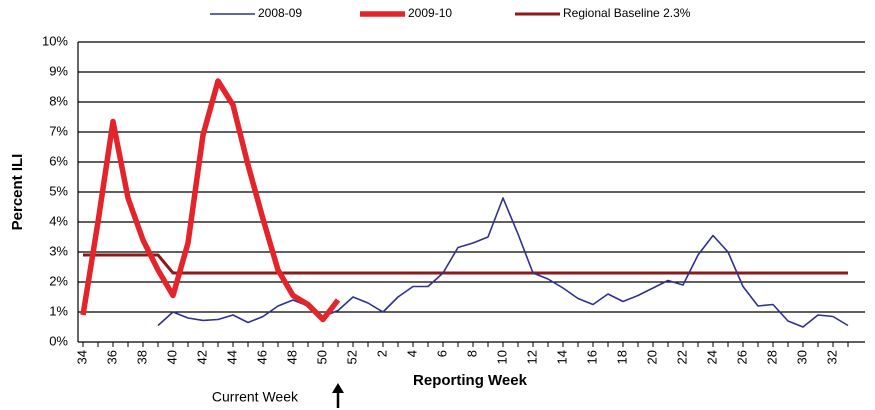 Image resolution: width=875 pixels, height=410 pixels. I want to click on x-axis-label: Reporting Week, so click(470, 380).